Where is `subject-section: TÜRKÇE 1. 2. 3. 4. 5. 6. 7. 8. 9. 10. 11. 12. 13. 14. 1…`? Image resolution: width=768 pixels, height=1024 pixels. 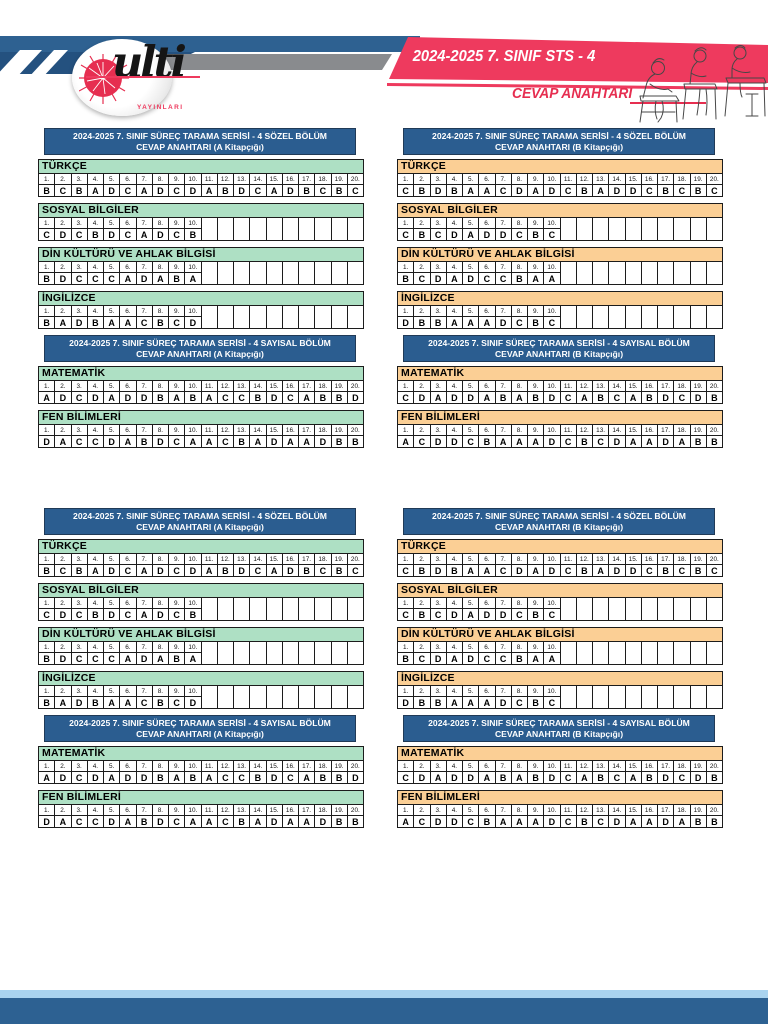
subject-section: TÜRKÇE 1. 2. 3. 4. 5. 6. 7. 8. 9. 10. 11. 12. 13. 14. 1… is located at coordinates (201, 178).